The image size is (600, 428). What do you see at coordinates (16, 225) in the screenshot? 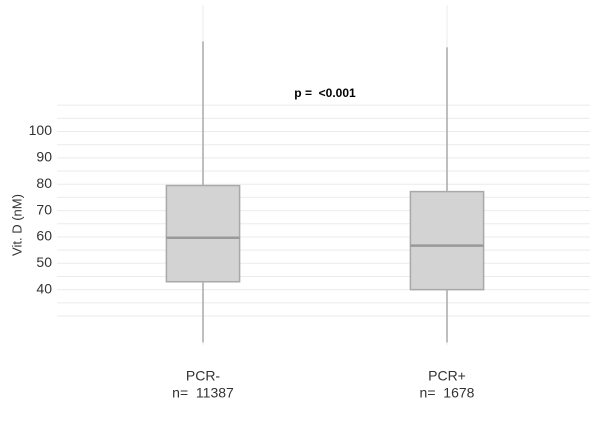
I see `y-axis-label: Vit. D (nM)` at bounding box center [16, 225].